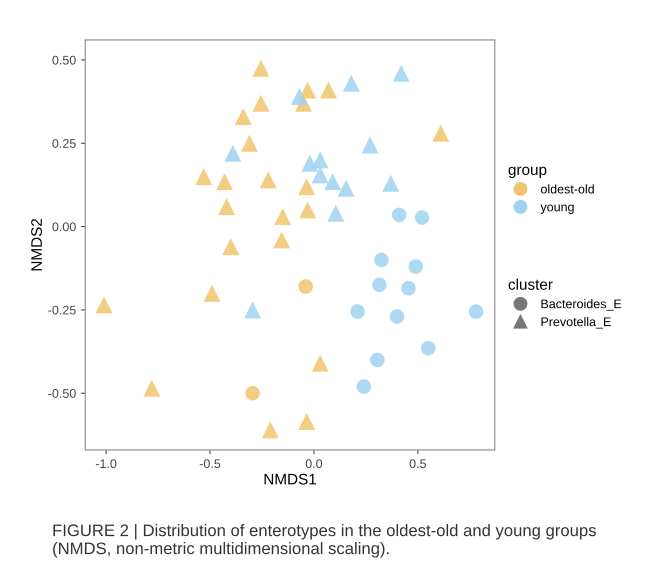 Image resolution: width=651 pixels, height=579 pixels. What do you see at coordinates (324, 541) in the screenshot?
I see `caption: FIGURE 2 | Distribution of enterotypes in the oldest-old and young groups (NMDS, non-metric multidimensional scaling).` at bounding box center [324, 541].